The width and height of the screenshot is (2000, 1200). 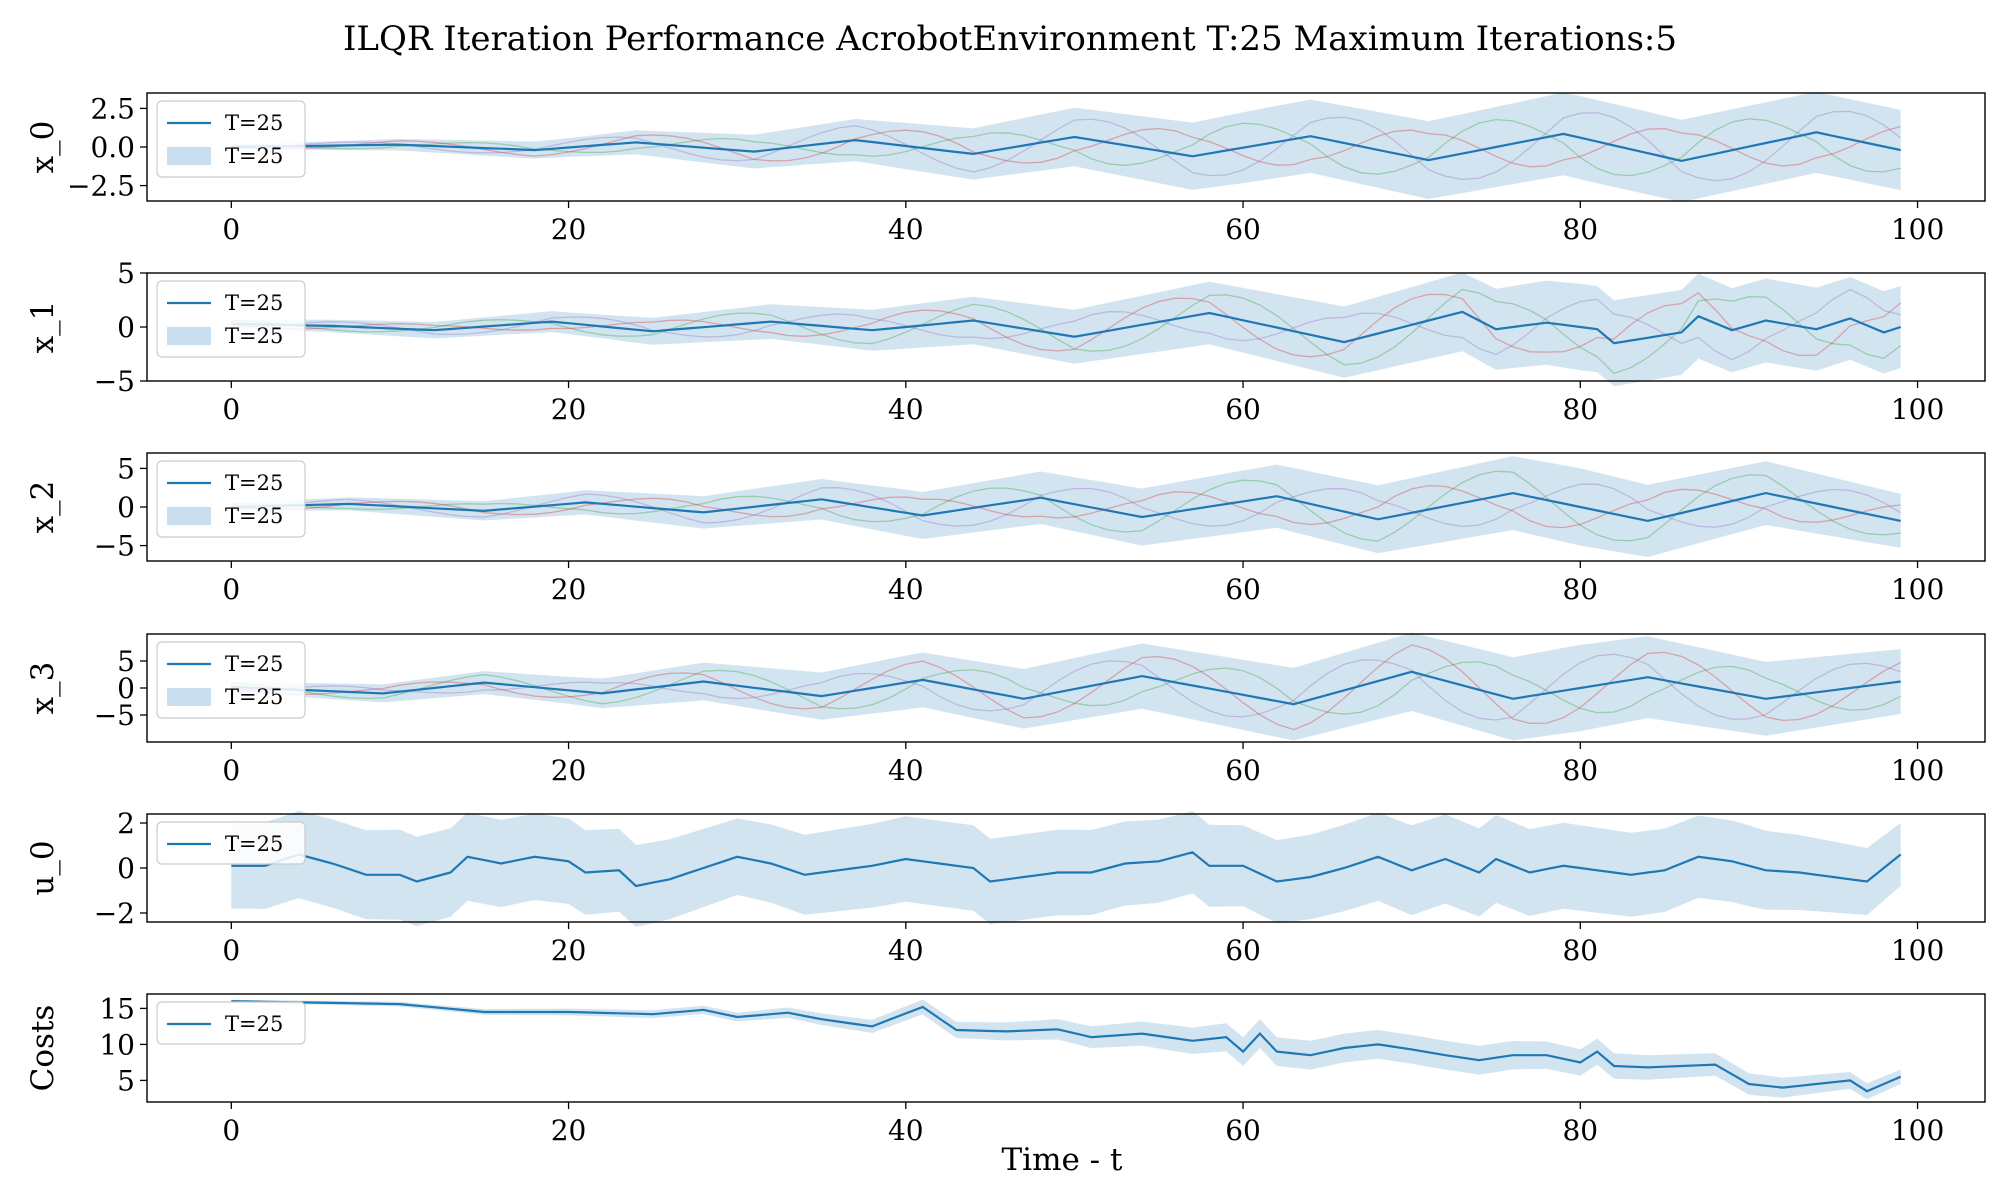 What do you see at coordinates (1063, 1160) in the screenshot?
I see `x-axis-label: Time - t` at bounding box center [1063, 1160].